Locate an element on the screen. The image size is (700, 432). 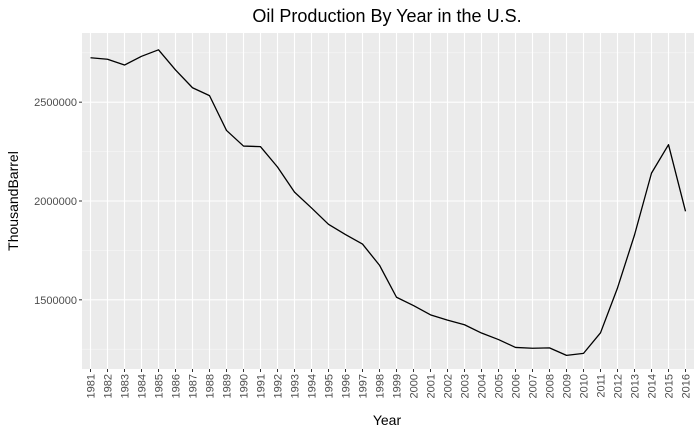
x-axis-title: Year is located at coordinates (387, 420).